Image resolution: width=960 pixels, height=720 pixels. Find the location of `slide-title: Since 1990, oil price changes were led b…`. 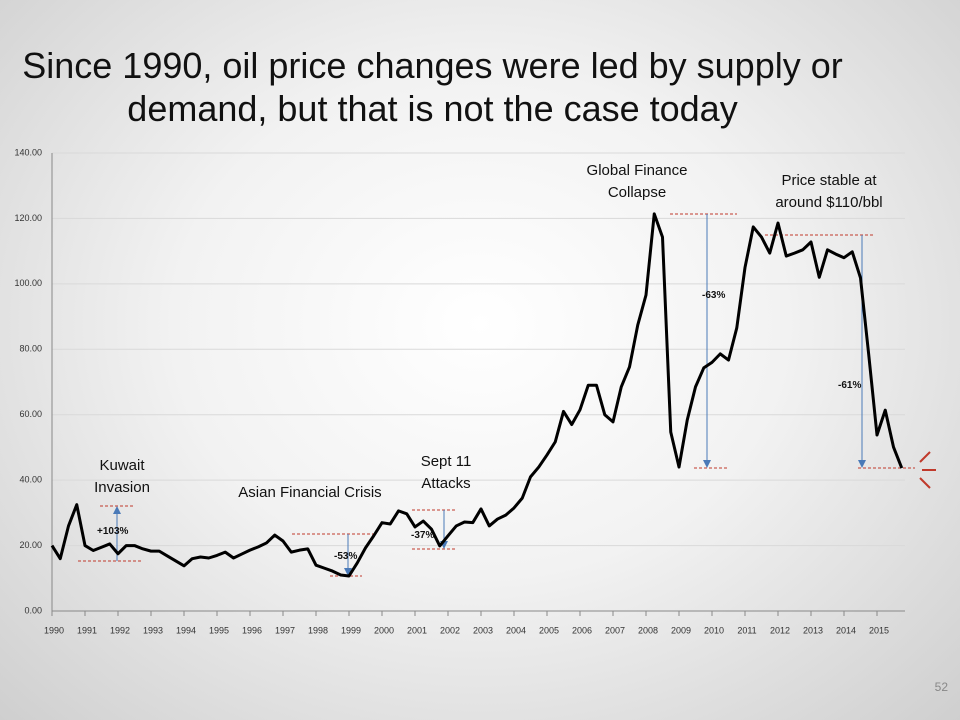

slide-title: Since 1990, oil price changes were led b… is located at coordinates (432, 87).